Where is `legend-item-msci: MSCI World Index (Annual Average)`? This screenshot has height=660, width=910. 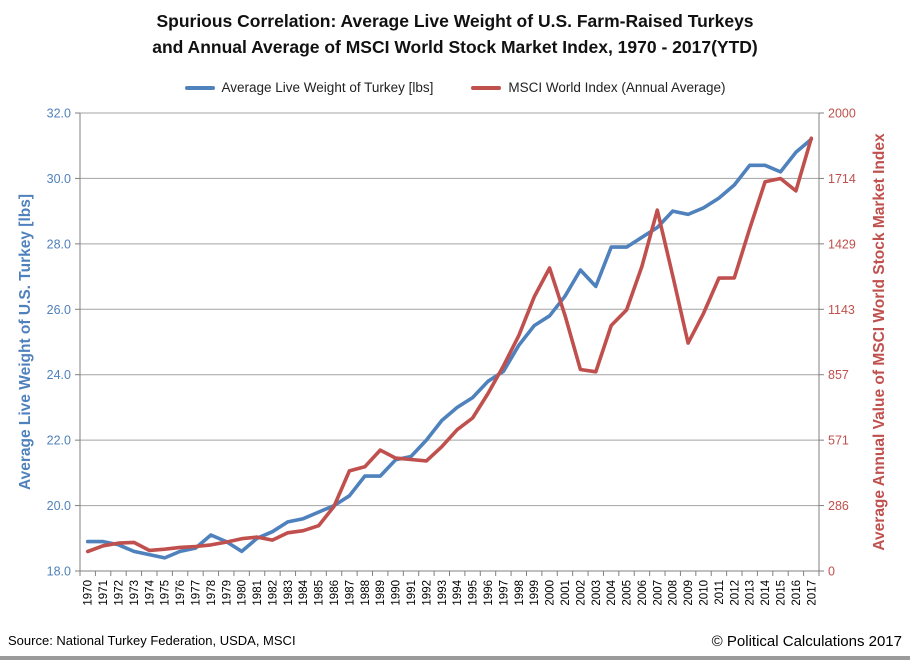
legend-item-msci: MSCI World Index (Annual Average) is located at coordinates (598, 87).